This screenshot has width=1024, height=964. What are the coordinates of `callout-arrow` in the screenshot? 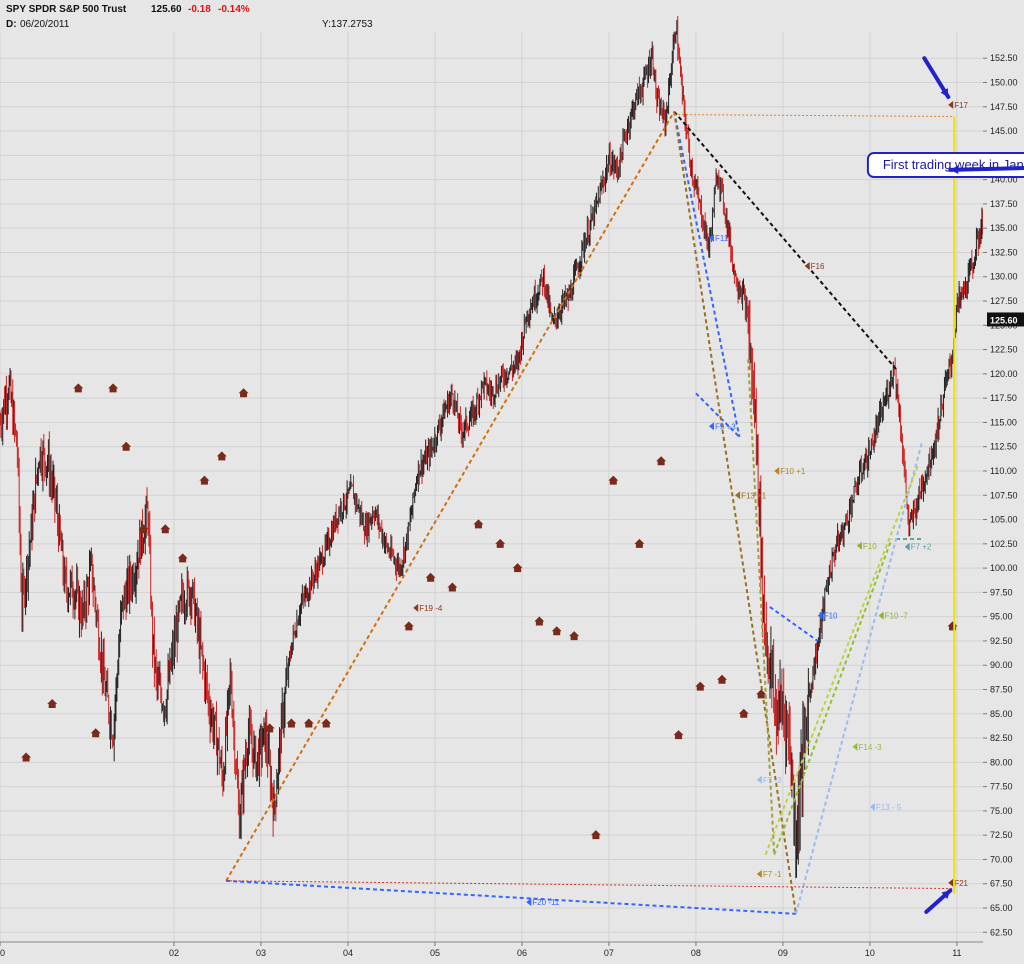 It's located at (986, 169).